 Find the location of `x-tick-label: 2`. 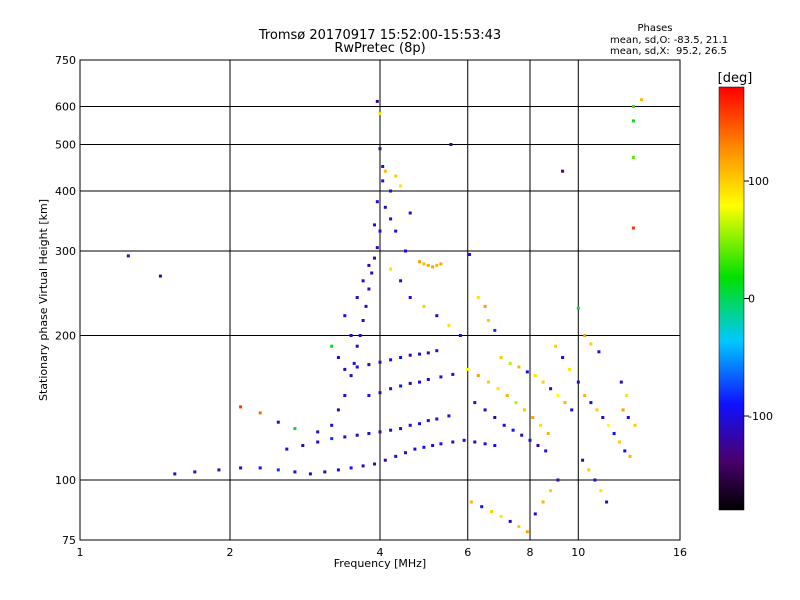

x-tick-label: 2 is located at coordinates (230, 552).